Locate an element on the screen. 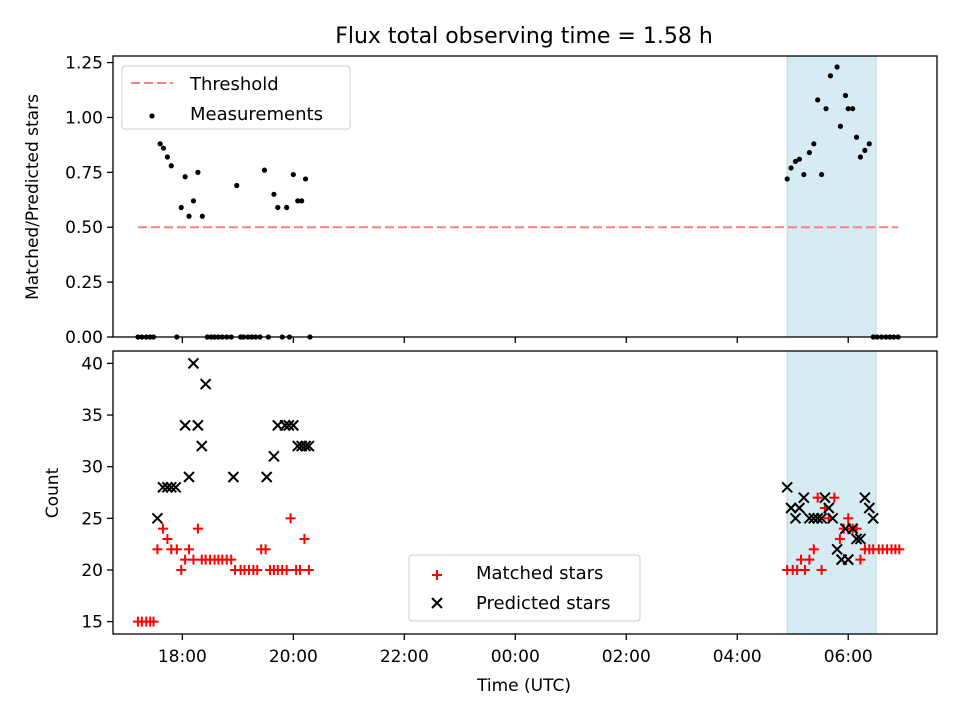  legend-matched-label: Matched stars is located at coordinates (539, 573).